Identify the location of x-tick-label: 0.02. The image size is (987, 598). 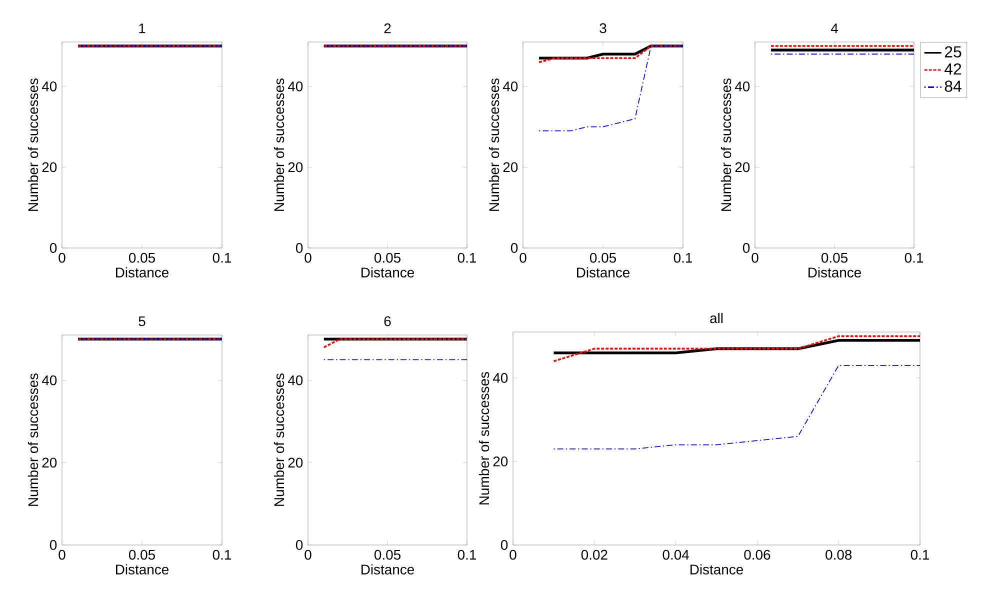
(594, 555).